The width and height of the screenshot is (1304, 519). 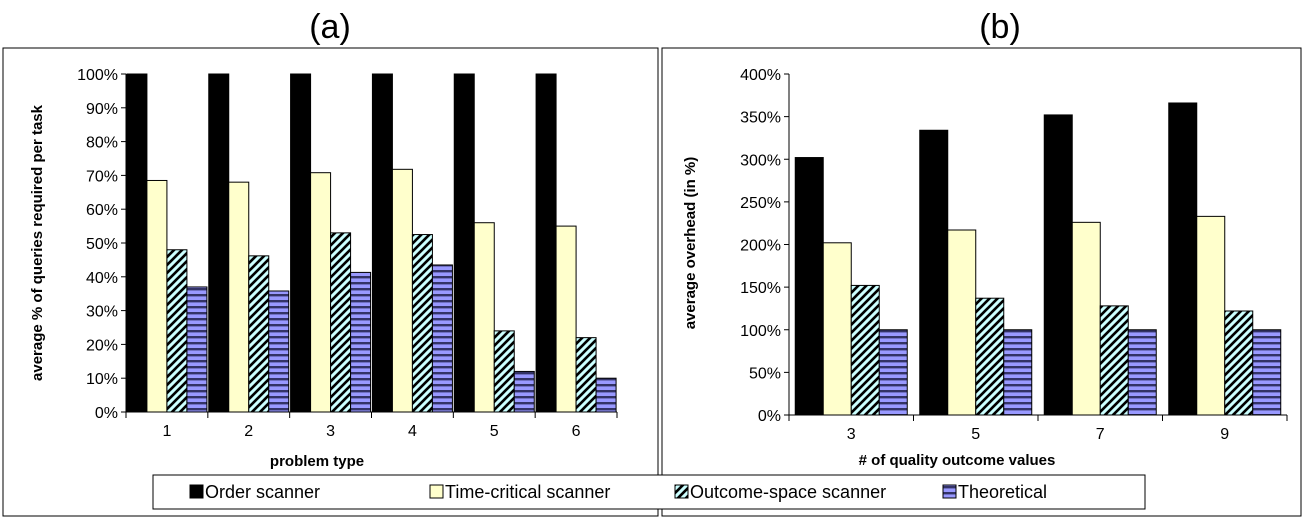 What do you see at coordinates (330, 27) in the screenshot?
I see `panel-a-title: (a)` at bounding box center [330, 27].